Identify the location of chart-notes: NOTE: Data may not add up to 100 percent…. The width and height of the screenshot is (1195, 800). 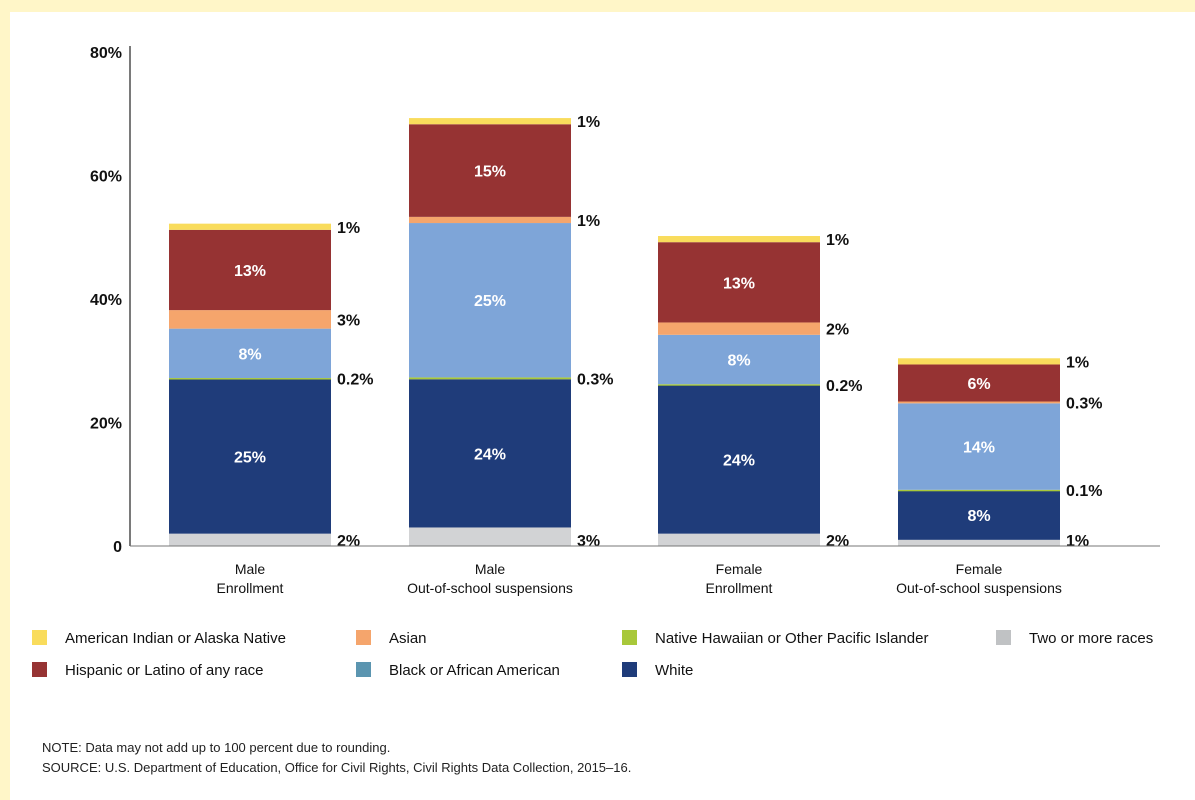
(336, 758).